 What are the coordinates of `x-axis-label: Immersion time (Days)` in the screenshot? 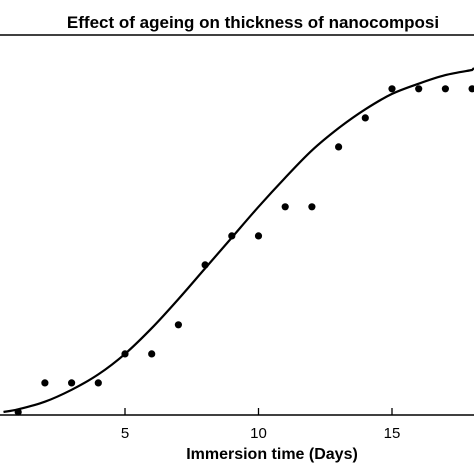 It's located at (272, 454).